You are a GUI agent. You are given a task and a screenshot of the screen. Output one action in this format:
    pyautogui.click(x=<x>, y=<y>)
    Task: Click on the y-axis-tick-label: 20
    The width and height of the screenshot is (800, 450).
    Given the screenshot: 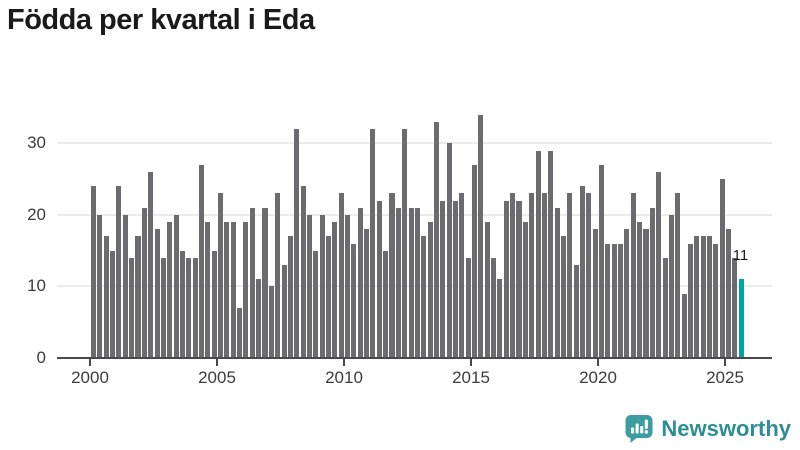 What is the action you would take?
    pyautogui.click(x=36, y=214)
    